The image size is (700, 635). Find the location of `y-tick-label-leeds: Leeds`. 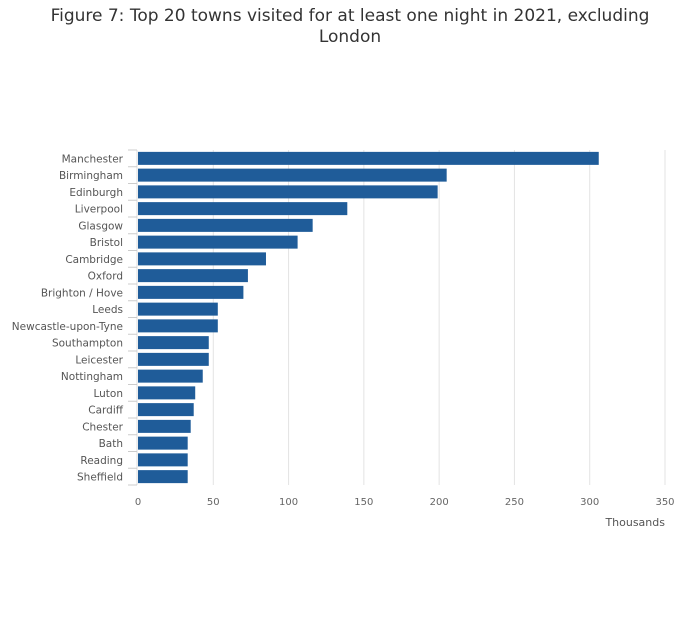

y-tick-label-leeds: Leeds is located at coordinates (107, 310).